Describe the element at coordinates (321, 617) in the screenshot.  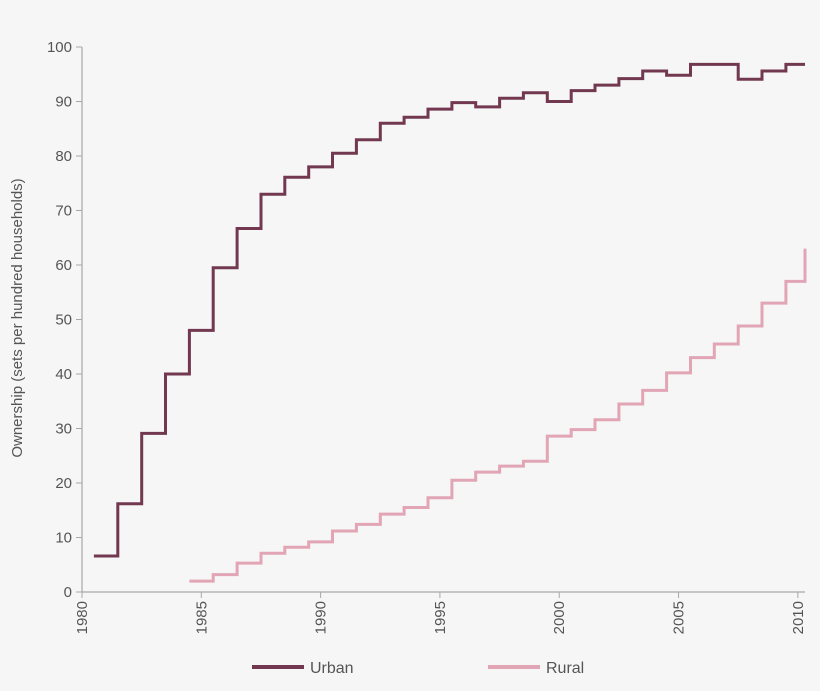
I see `x-tick-label: 1990` at that location.